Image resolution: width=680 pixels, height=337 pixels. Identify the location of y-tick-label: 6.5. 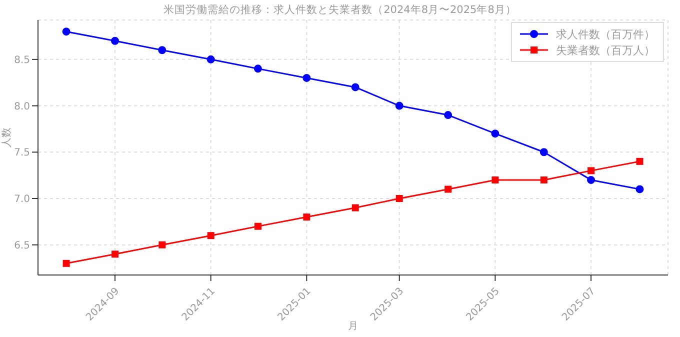
(22, 246).